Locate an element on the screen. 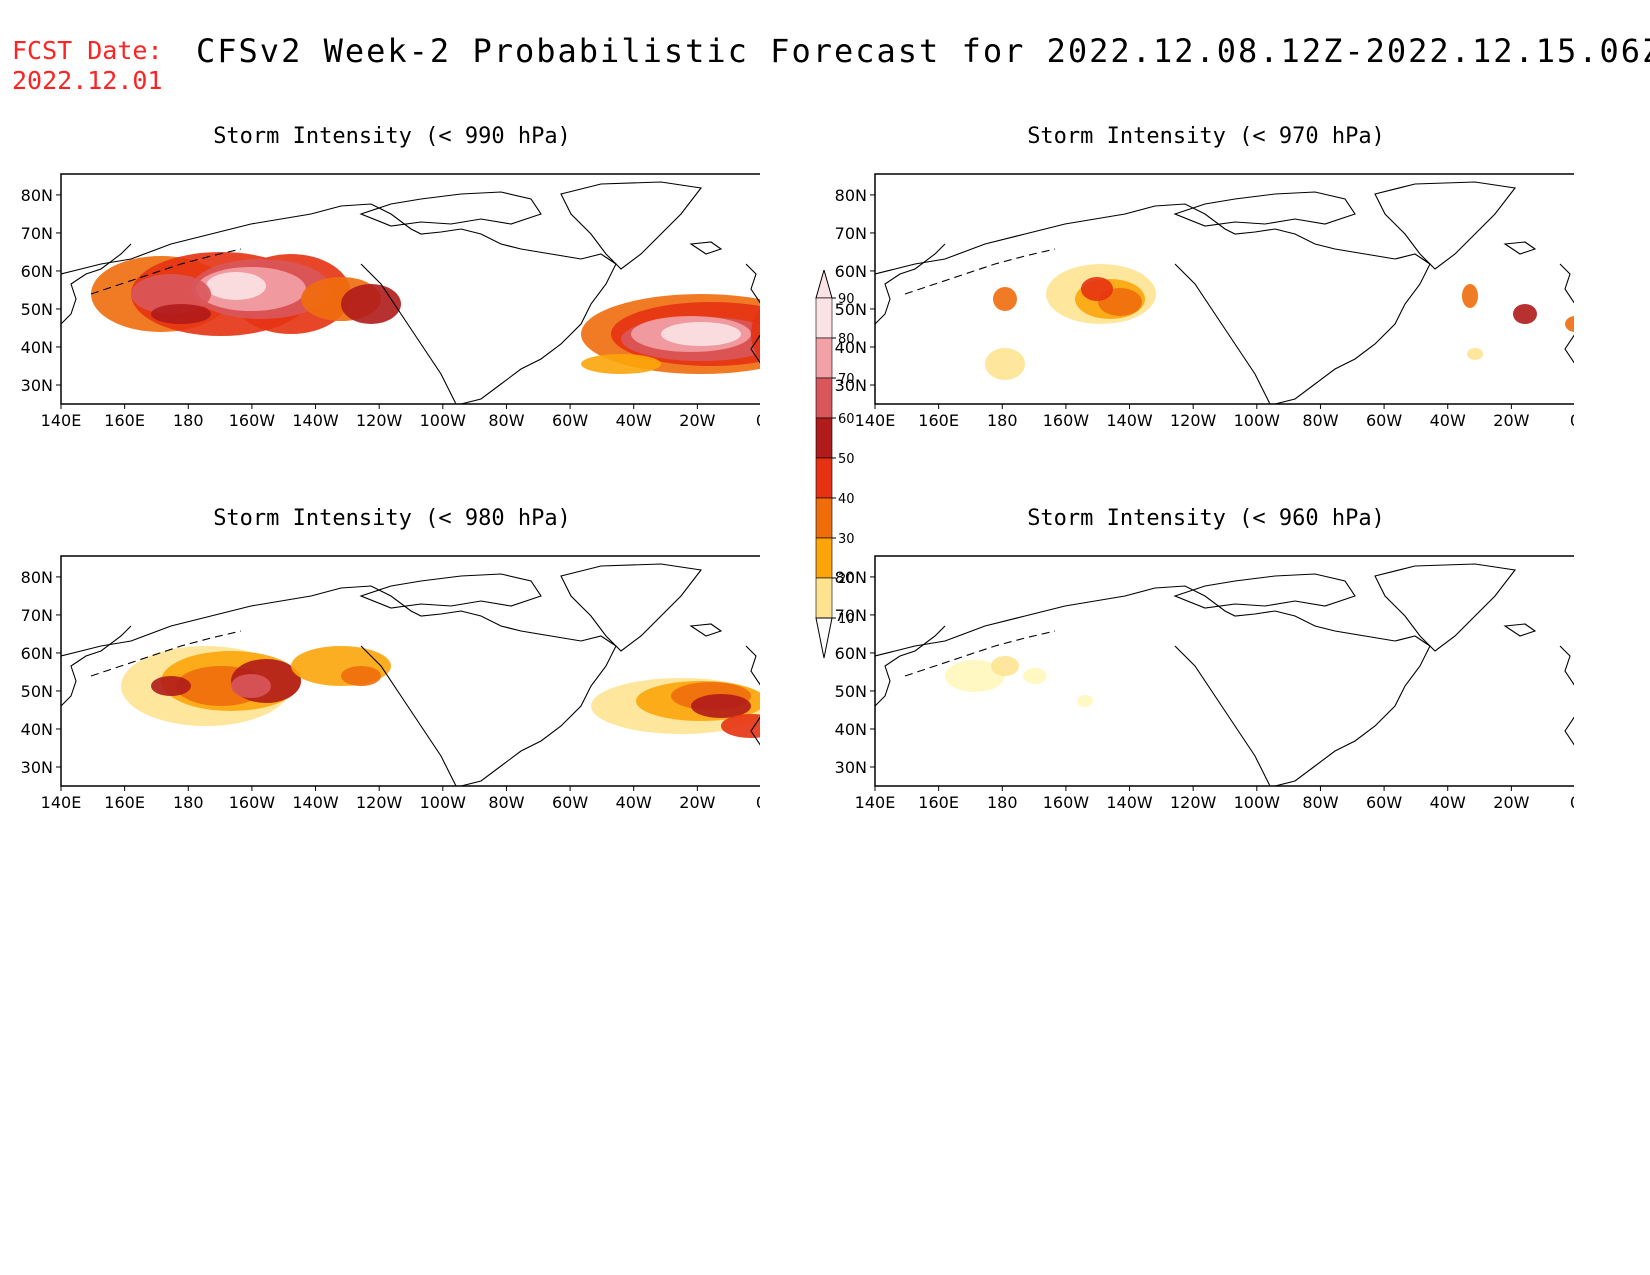 The height and width of the screenshot is (1275, 1650). panel-title-980: Storm Intensity (< 980 hPa) is located at coordinates (392, 518).